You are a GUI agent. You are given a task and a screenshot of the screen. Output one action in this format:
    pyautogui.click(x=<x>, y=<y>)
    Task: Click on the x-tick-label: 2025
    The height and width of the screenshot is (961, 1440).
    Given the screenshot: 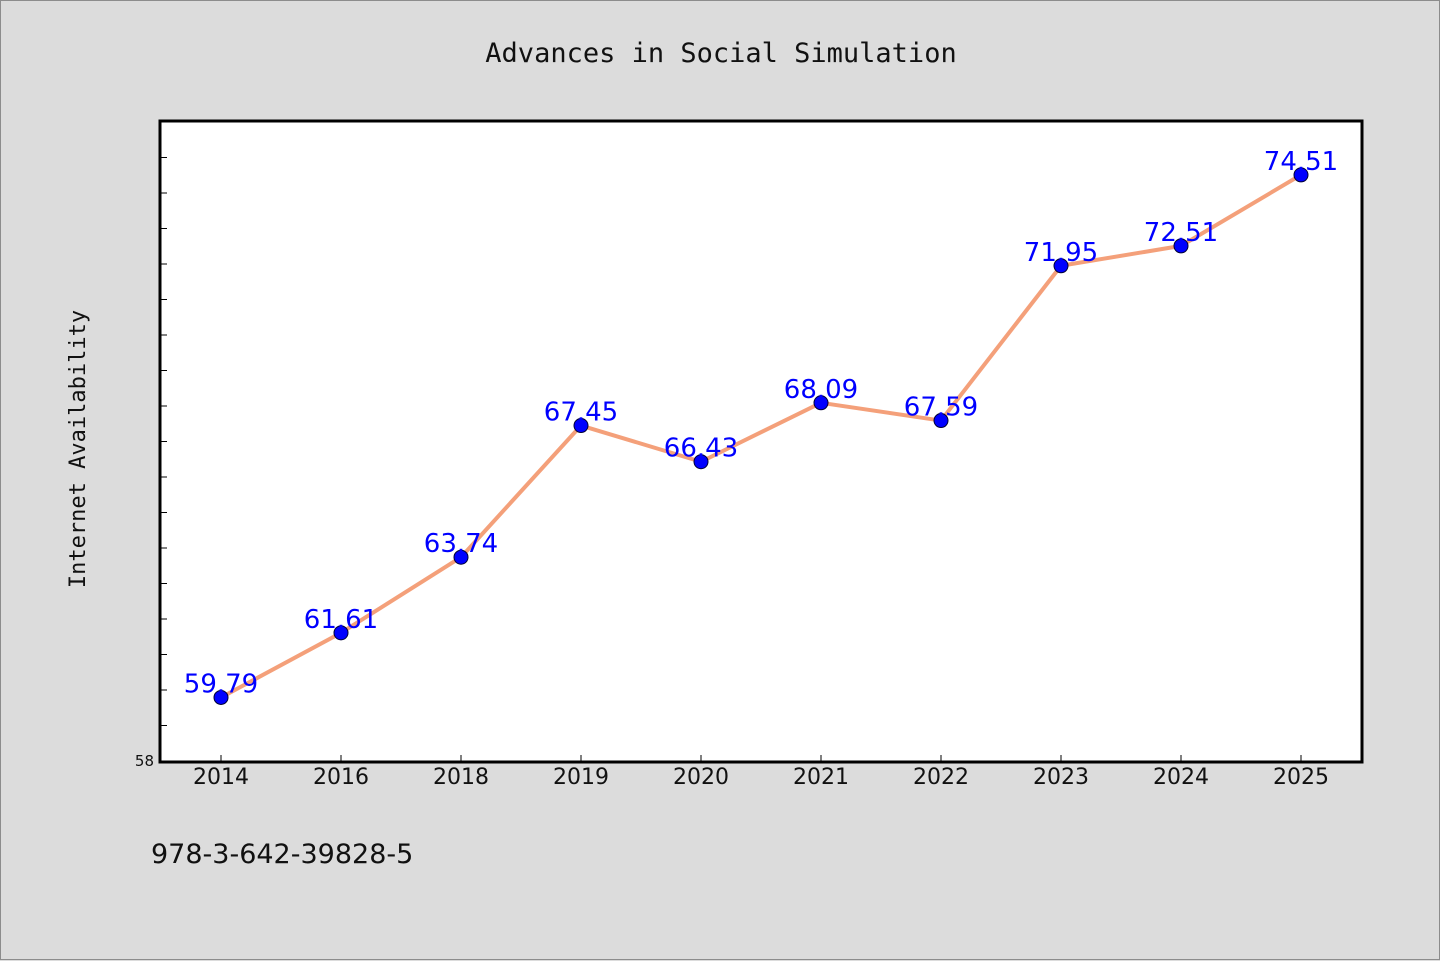 What is the action you would take?
    pyautogui.click(x=1301, y=777)
    